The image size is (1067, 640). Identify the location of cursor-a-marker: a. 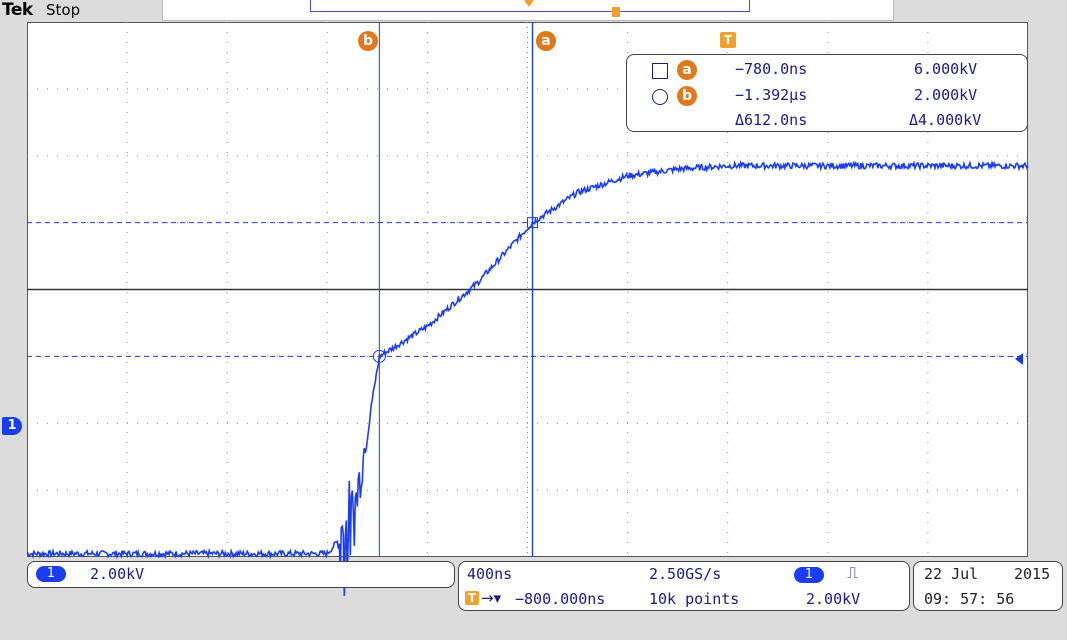
(546, 41).